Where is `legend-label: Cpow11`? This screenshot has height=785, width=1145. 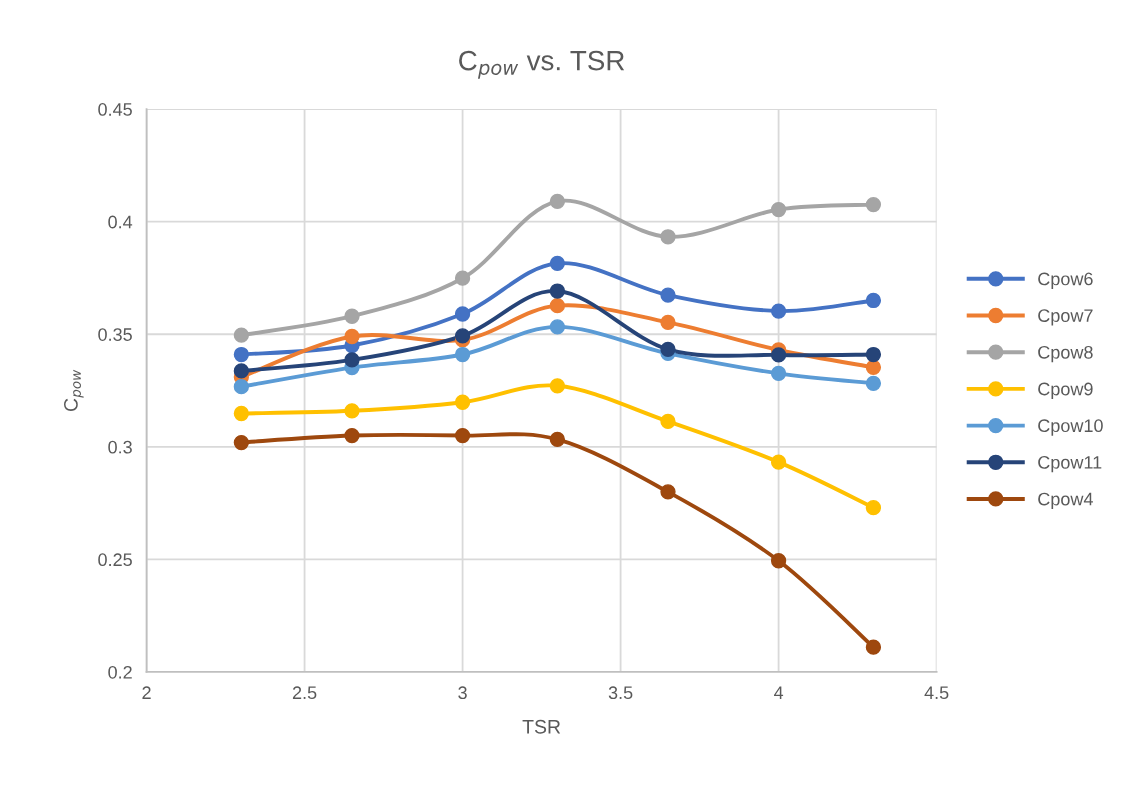
legend-label: Cpow11 is located at coordinates (1070, 464).